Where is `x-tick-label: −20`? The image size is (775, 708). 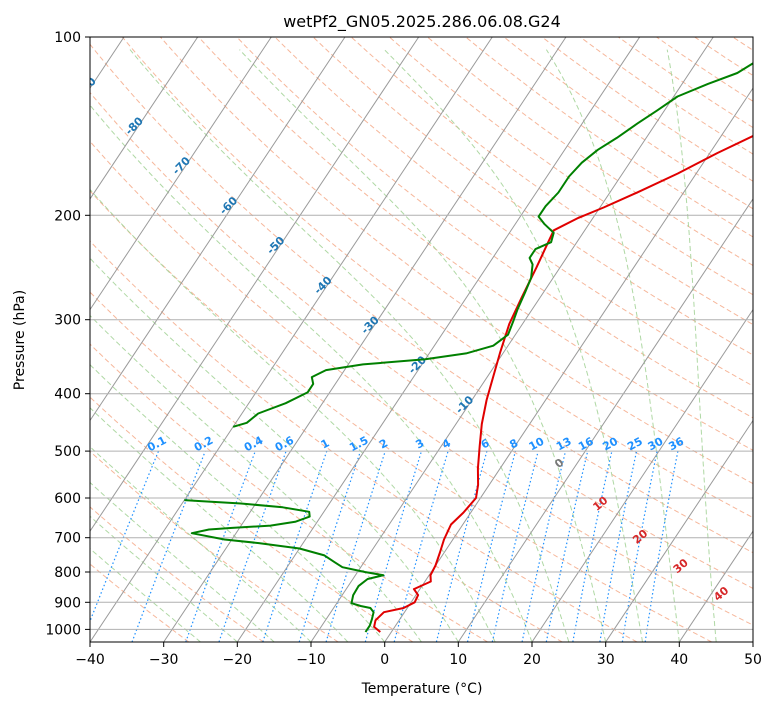 x-tick-label: −20 is located at coordinates (238, 660).